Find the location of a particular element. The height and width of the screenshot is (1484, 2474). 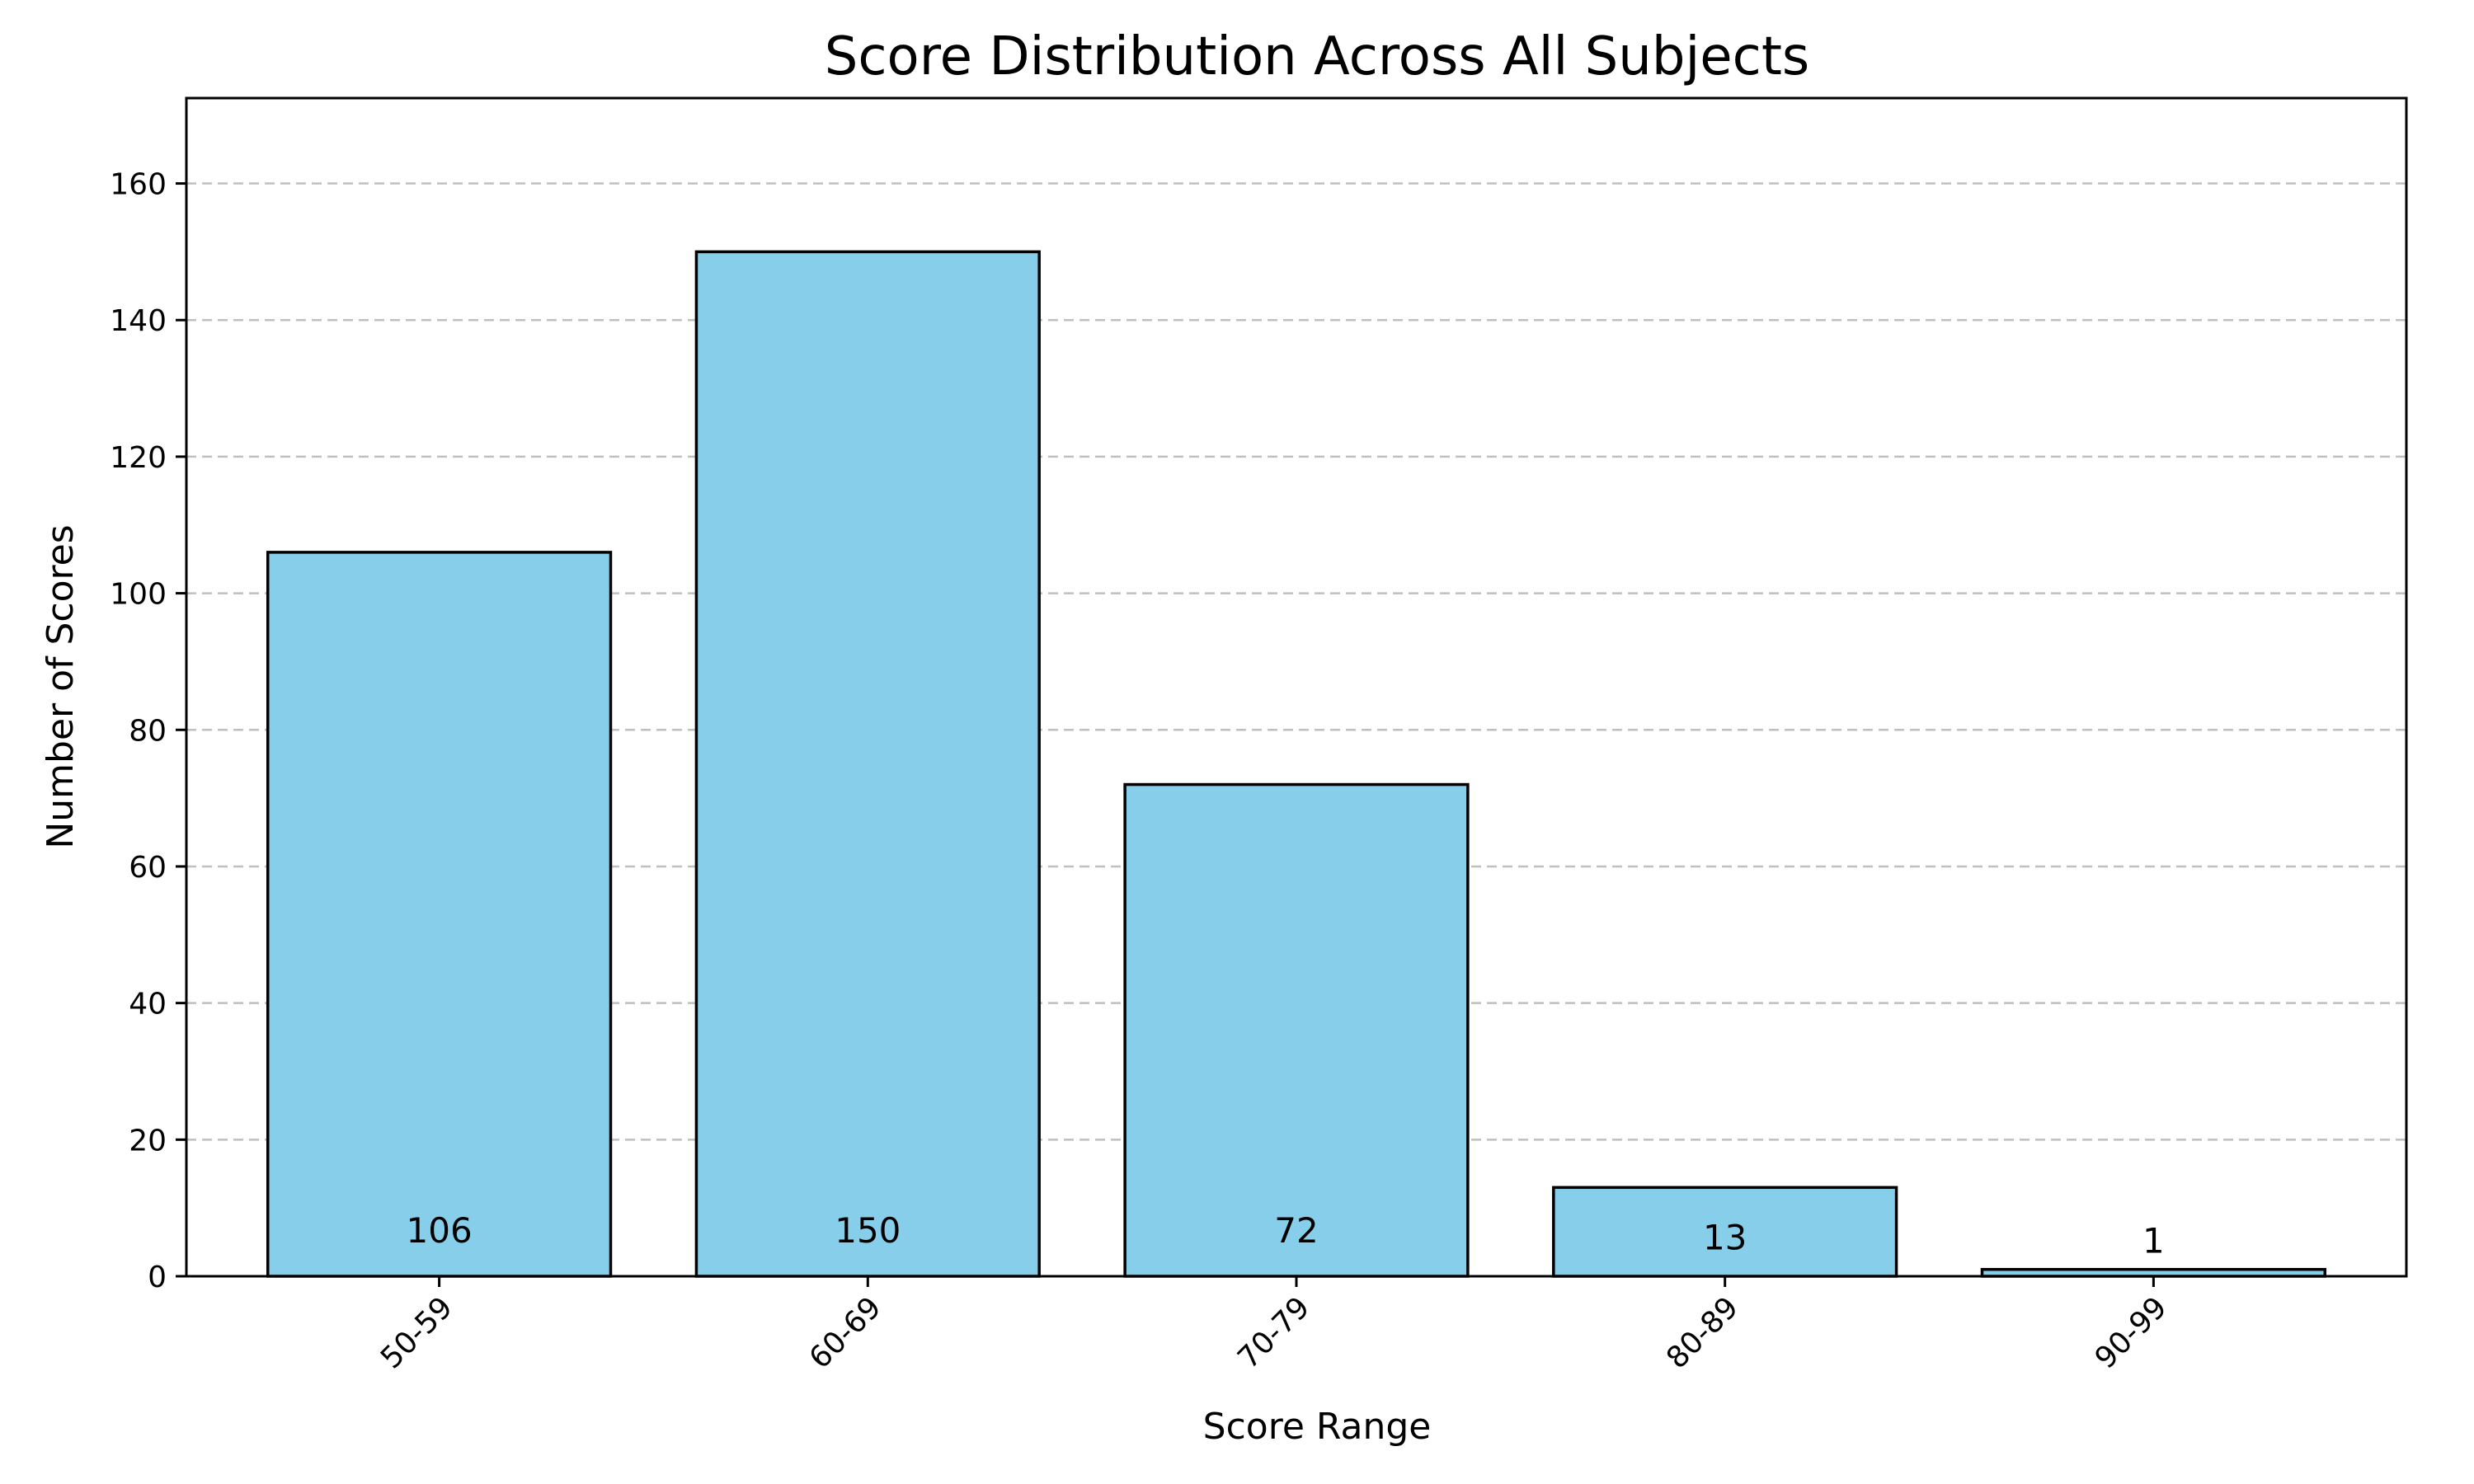

x-tick-label-90-99: 90-99 is located at coordinates (2131, 1332).